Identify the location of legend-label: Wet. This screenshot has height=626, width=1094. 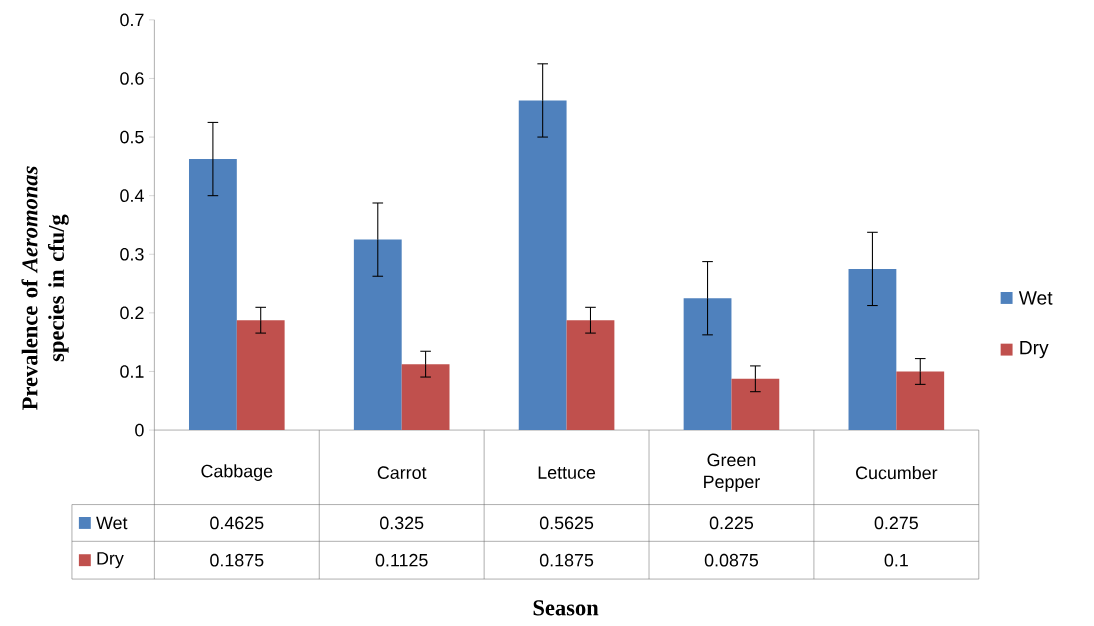
(112, 523).